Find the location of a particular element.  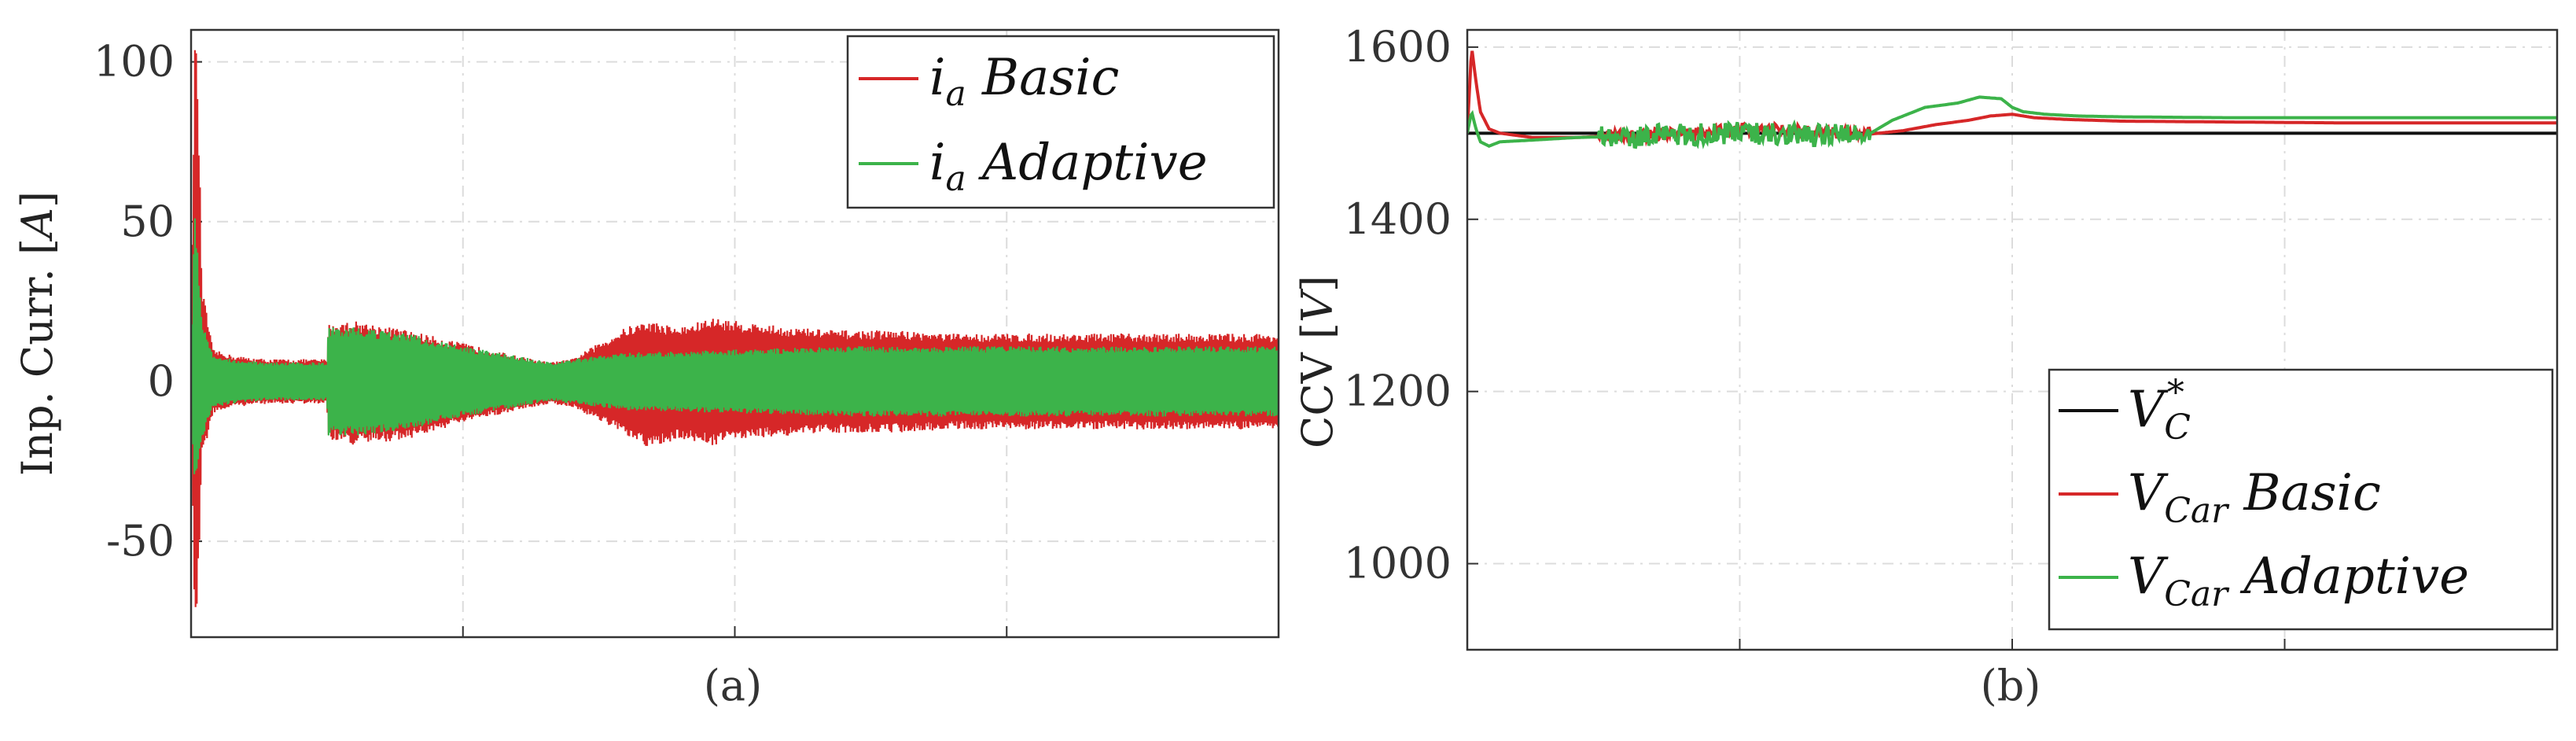

legend-label: ia Basic is located at coordinates (1024, 81).